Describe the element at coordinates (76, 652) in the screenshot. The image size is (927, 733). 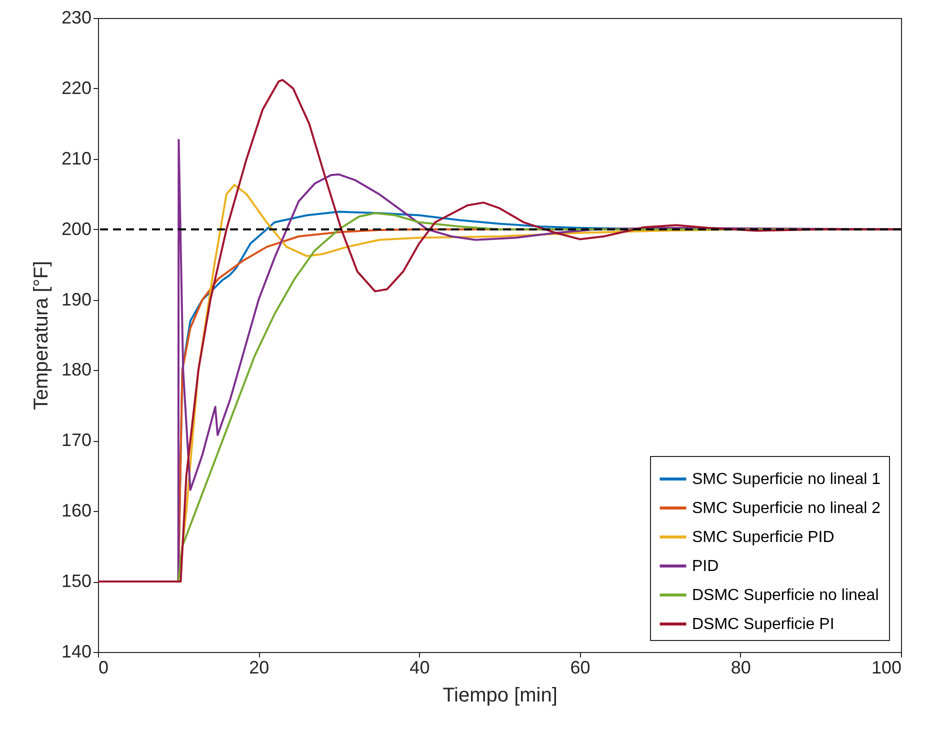
I see `y-tick-label: 140` at that location.